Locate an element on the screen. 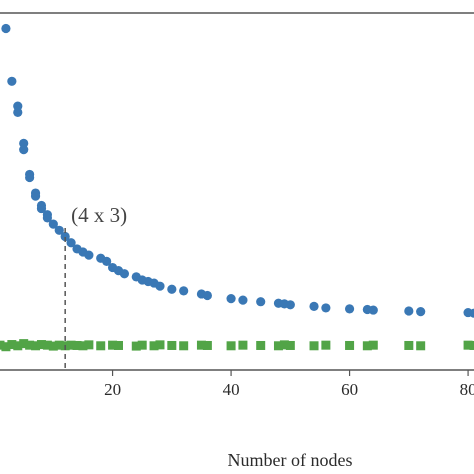  annotation-label: (4 x 3) is located at coordinates (99, 215).